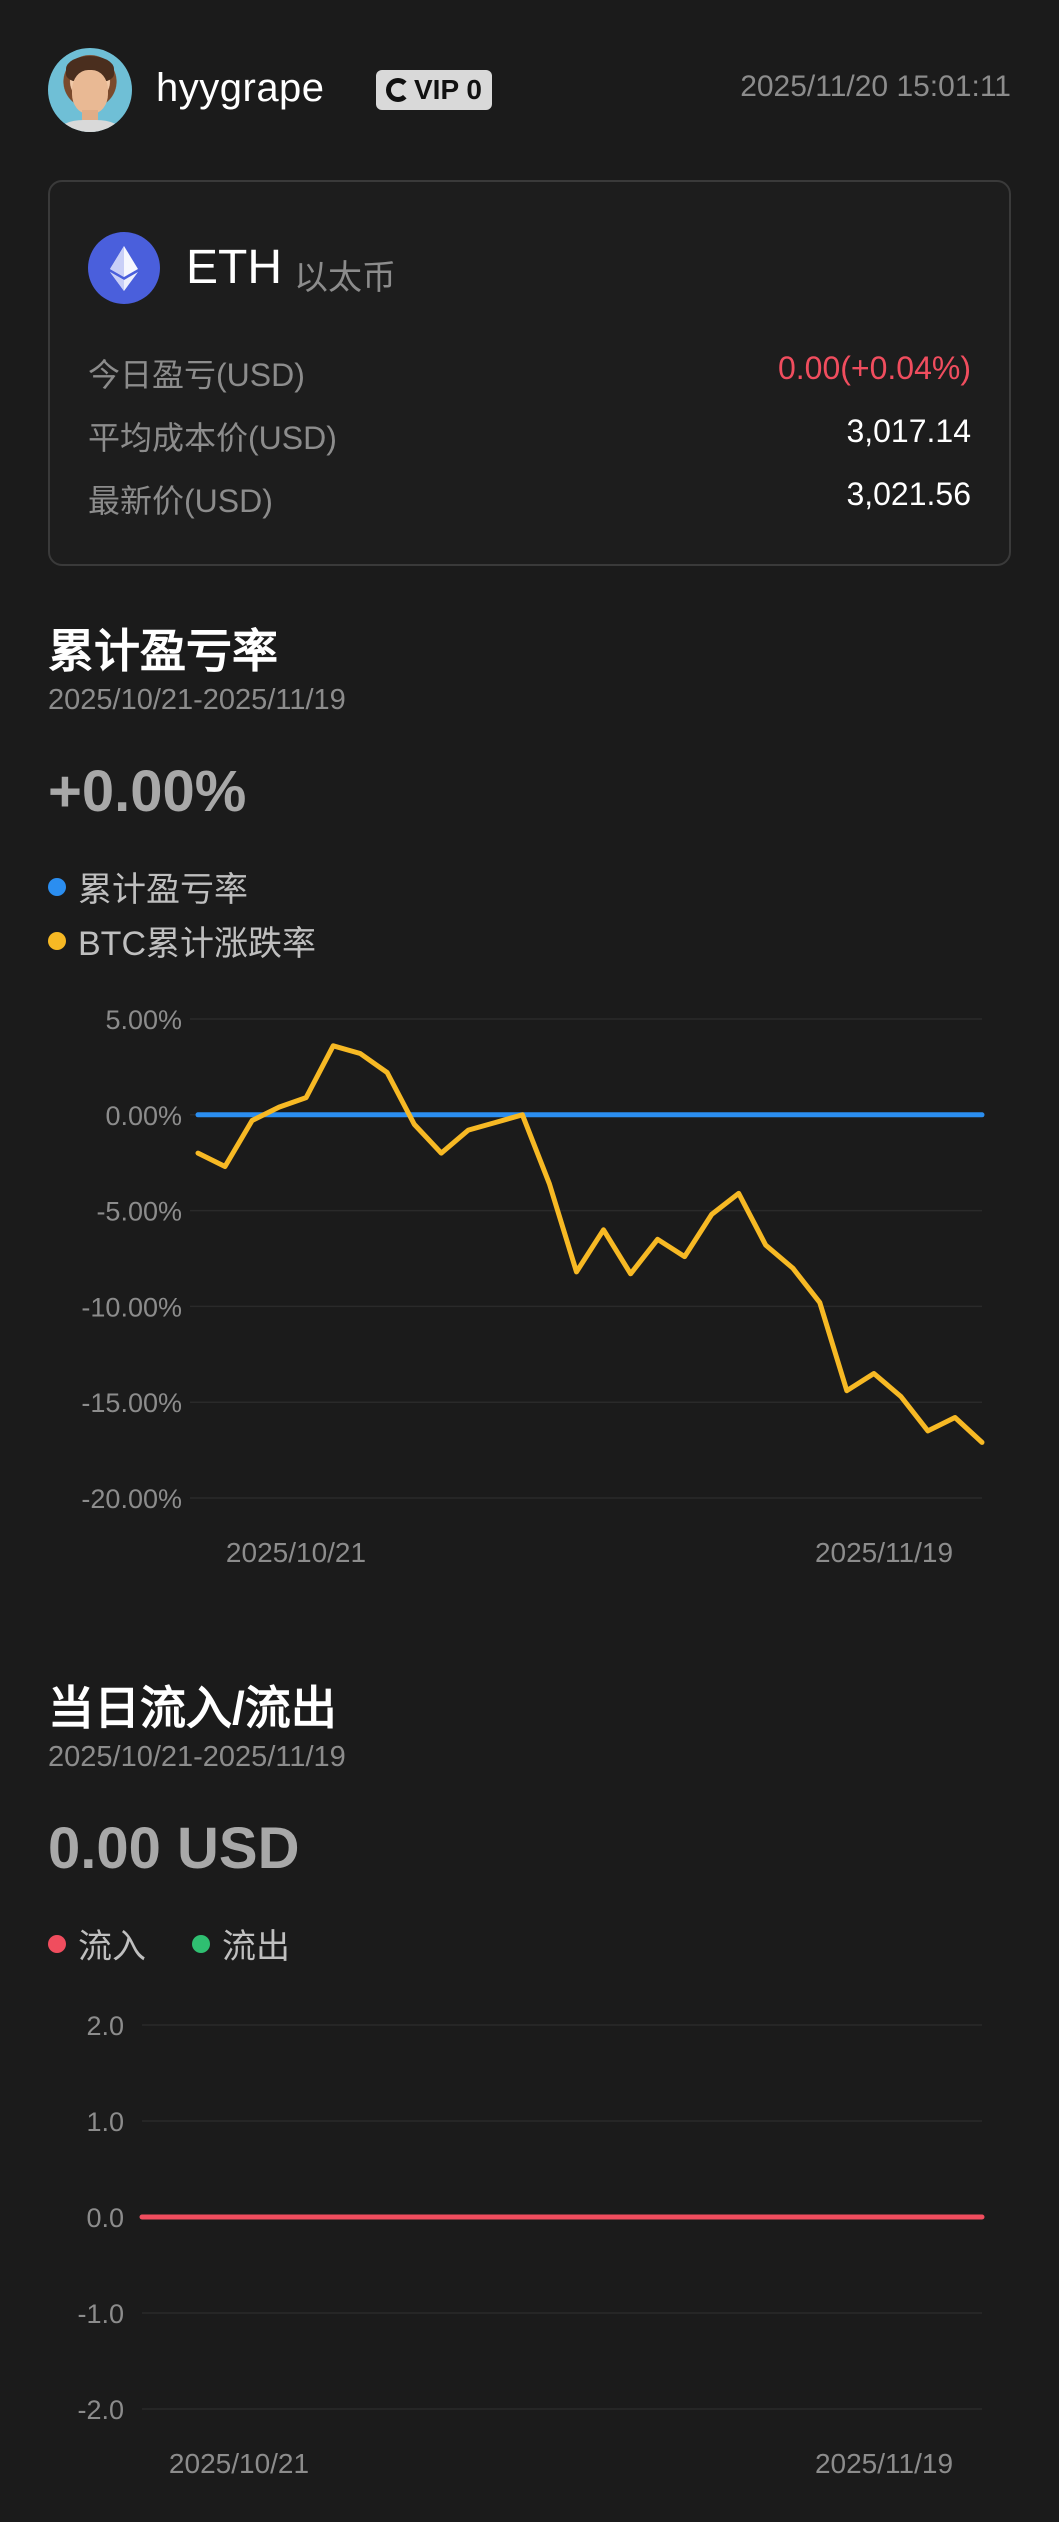  Describe the element at coordinates (212, 438) in the screenshot. I see `avg-cost-label: 平均成本价(USD)` at that location.